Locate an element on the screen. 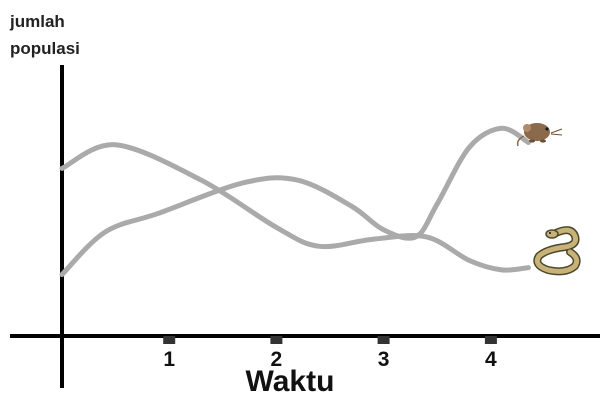  y-axis-label-line-1: jumlah is located at coordinates (37, 21).